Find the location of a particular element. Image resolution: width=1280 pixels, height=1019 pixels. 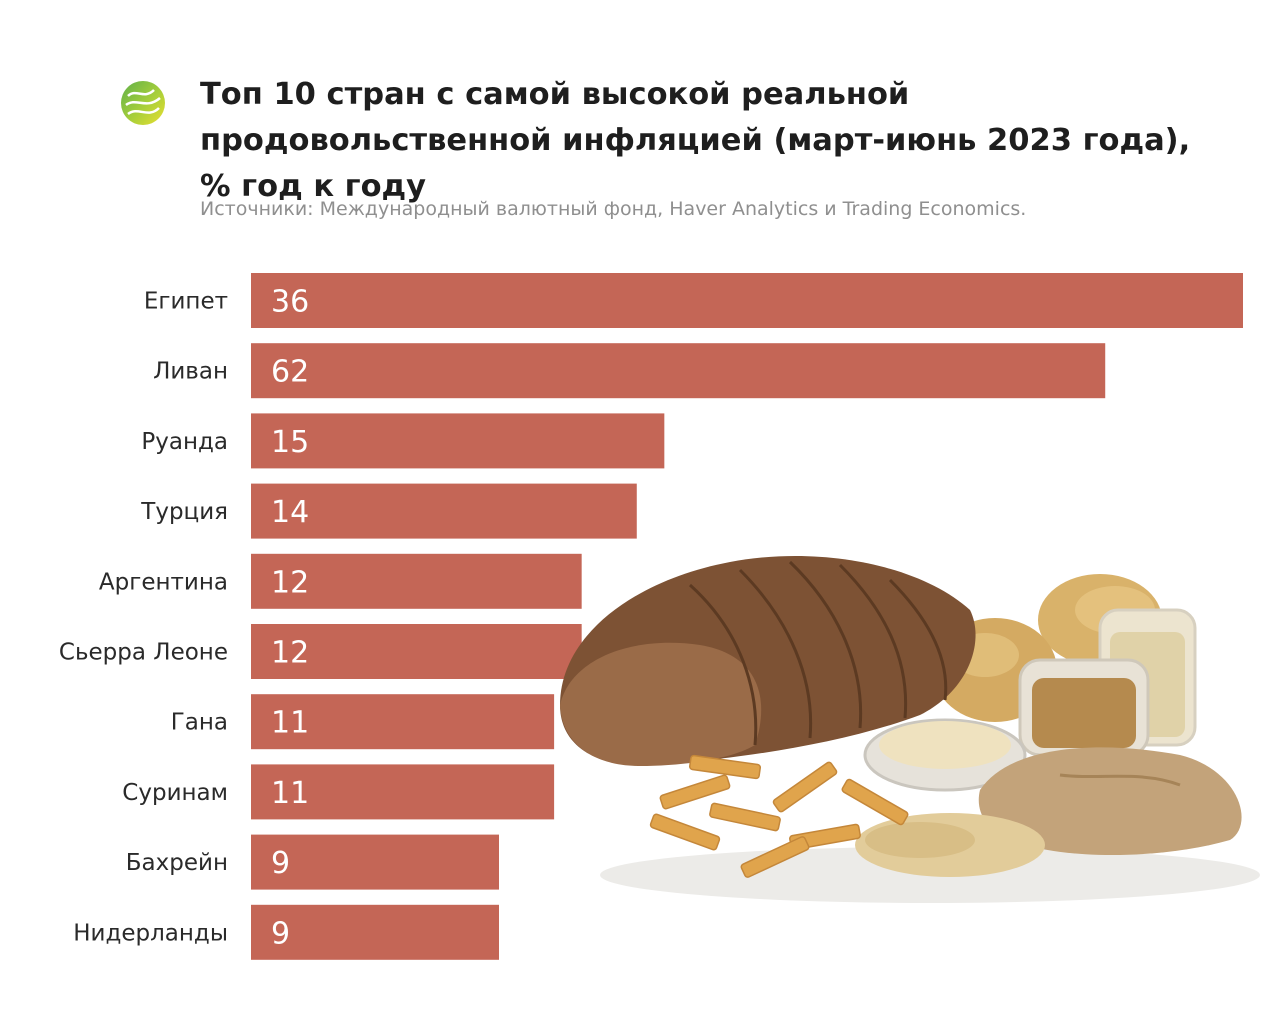

category-label: Руанда is located at coordinates (184, 442).